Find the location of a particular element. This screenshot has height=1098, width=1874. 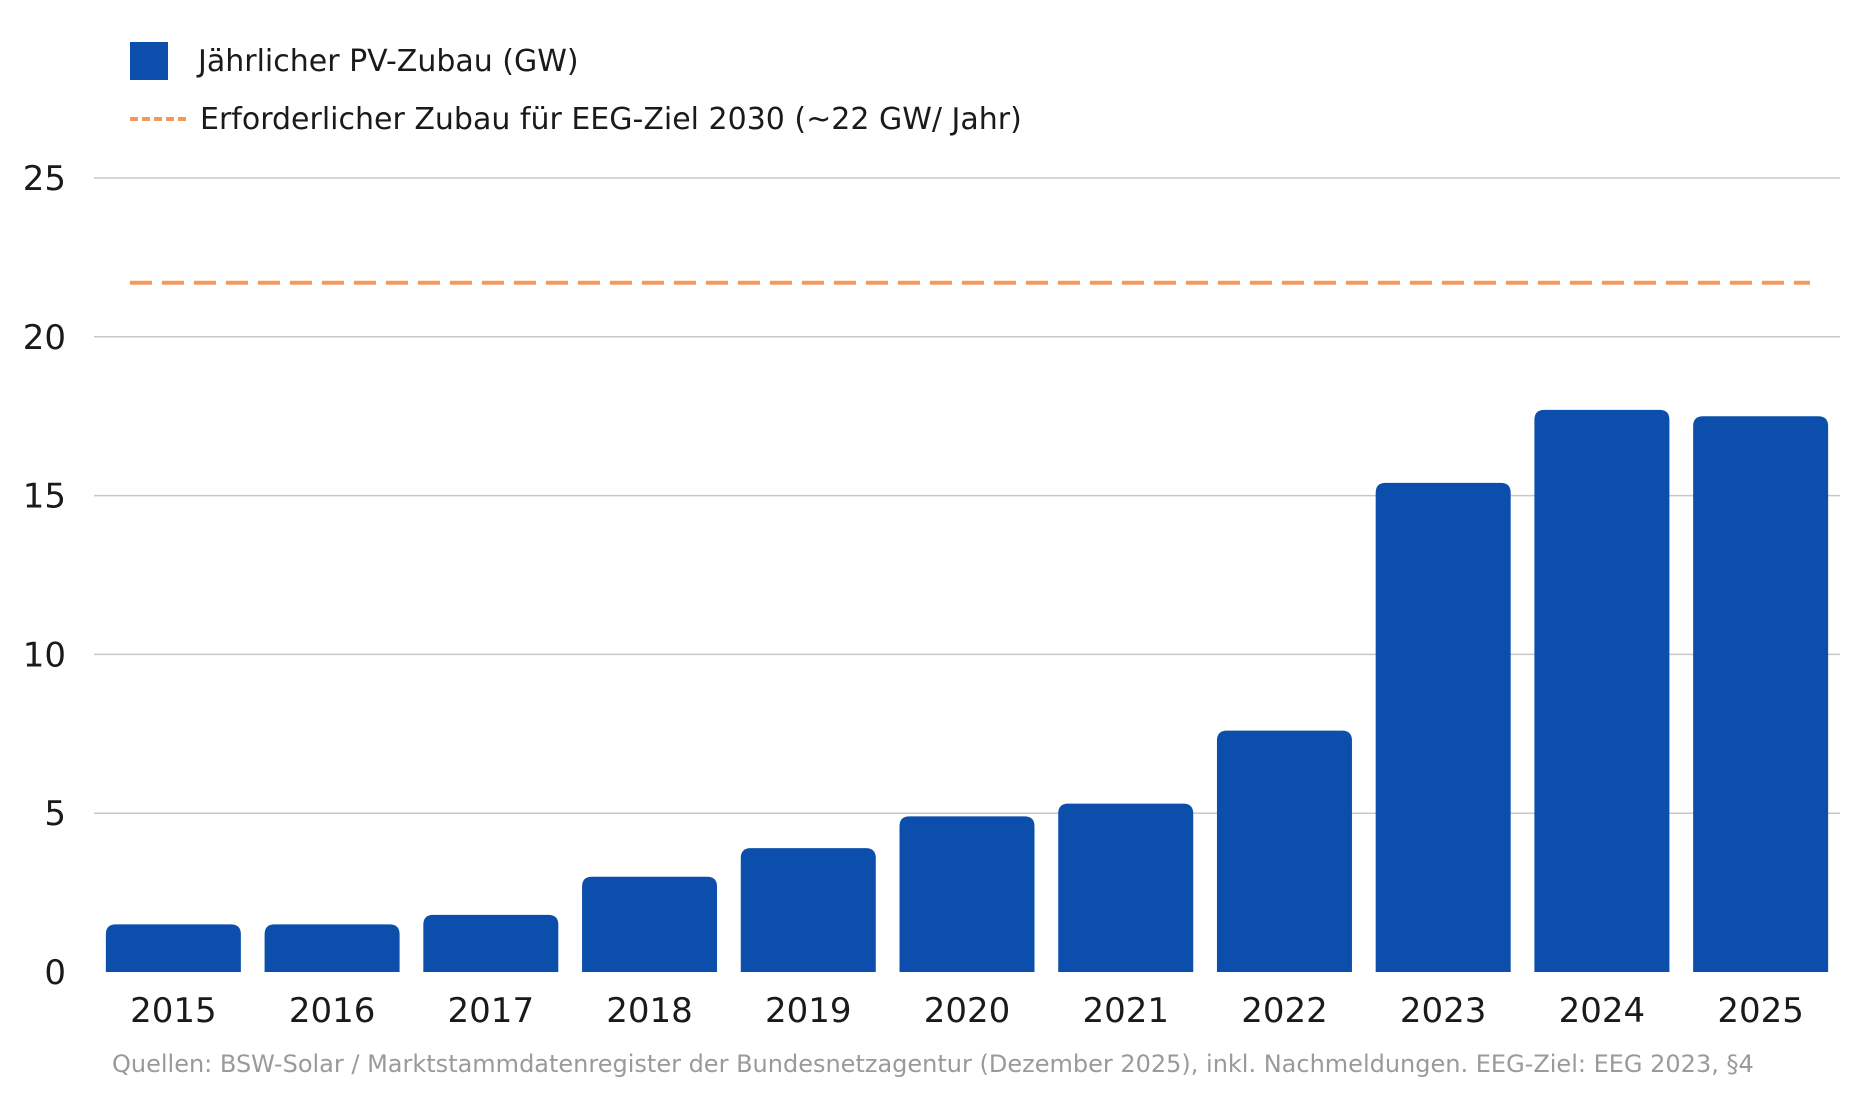

x-tick-label-2024: 2024 is located at coordinates (1602, 1011).